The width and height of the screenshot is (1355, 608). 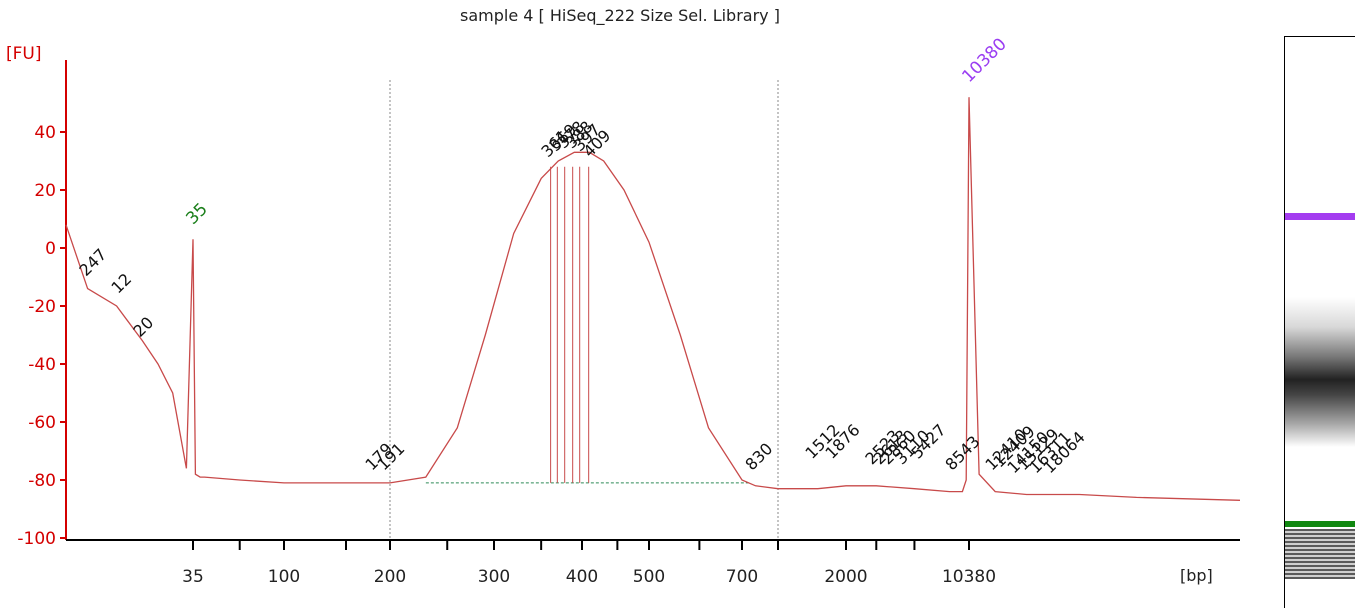 What do you see at coordinates (390, 577) in the screenshot?
I see `x-tick-label: 200` at bounding box center [390, 577].